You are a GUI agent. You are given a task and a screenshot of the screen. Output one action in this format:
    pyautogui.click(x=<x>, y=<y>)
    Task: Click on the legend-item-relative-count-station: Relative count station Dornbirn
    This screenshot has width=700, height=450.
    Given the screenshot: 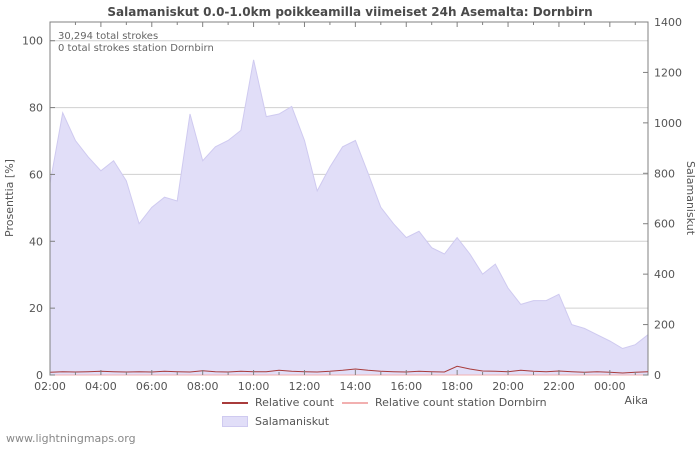 What is the action you would take?
    pyautogui.click(x=444, y=402)
    